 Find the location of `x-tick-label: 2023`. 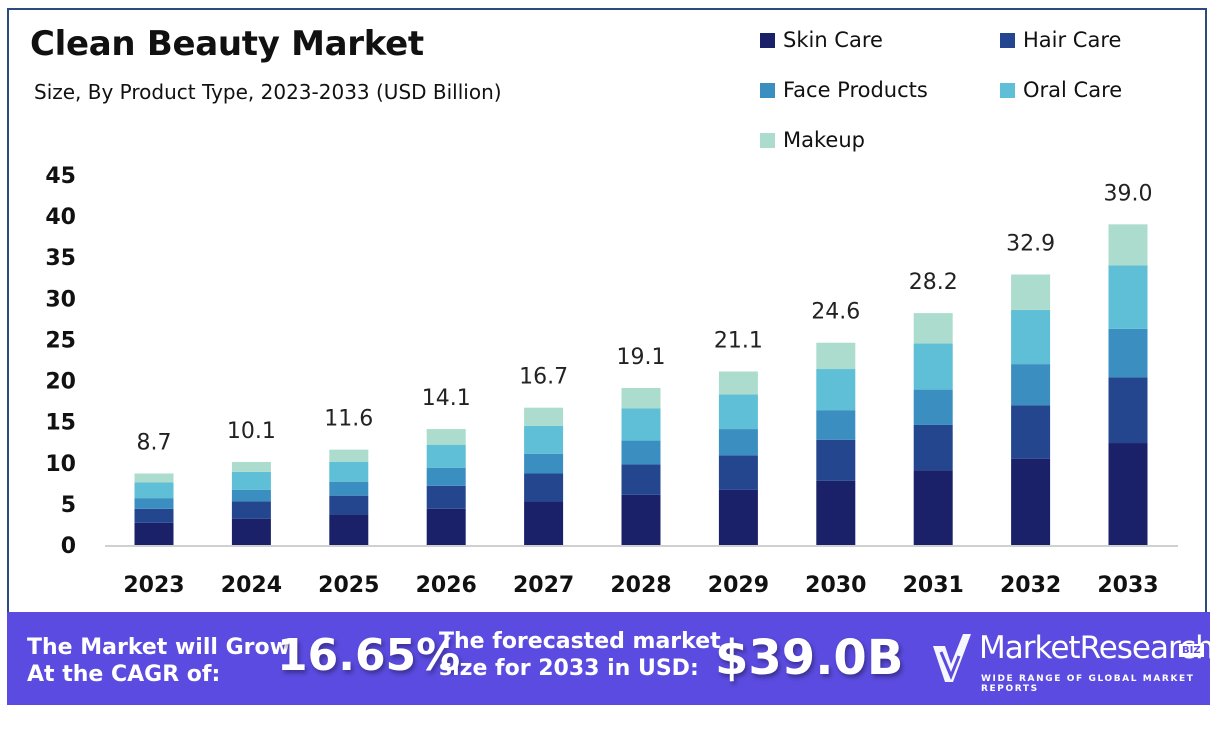

x-tick-label: 2023 is located at coordinates (153, 585).